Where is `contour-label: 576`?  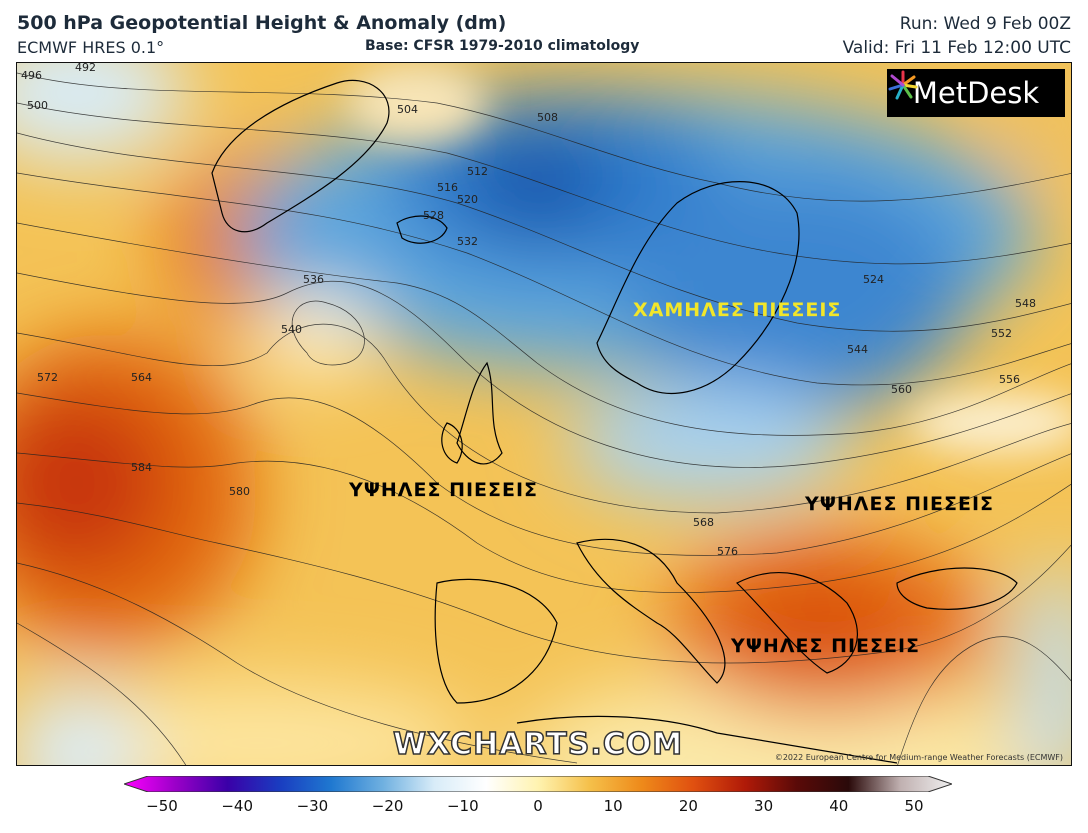 contour-label: 576 is located at coordinates (727, 551).